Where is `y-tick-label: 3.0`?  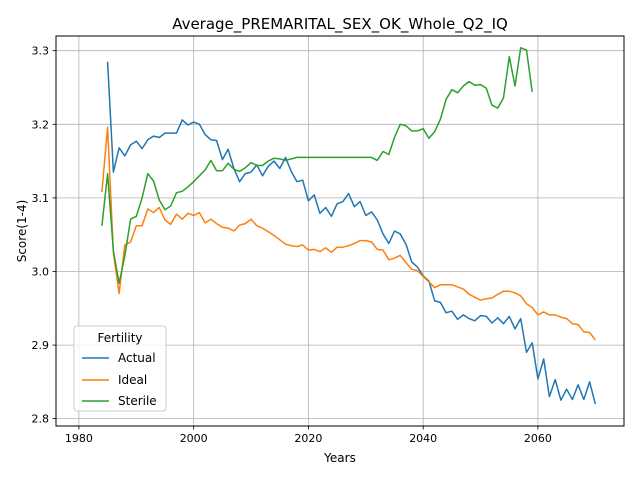
y-tick-label: 3.0 is located at coordinates (41, 272).